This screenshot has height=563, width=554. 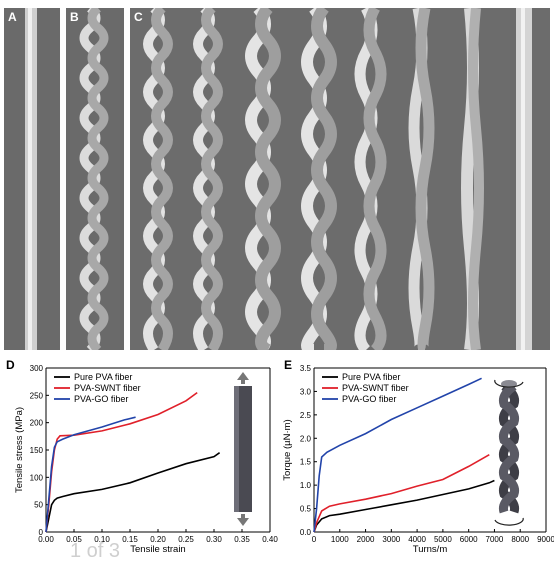 I want to click on x-tick-label: 0.05, so click(x=74, y=539).